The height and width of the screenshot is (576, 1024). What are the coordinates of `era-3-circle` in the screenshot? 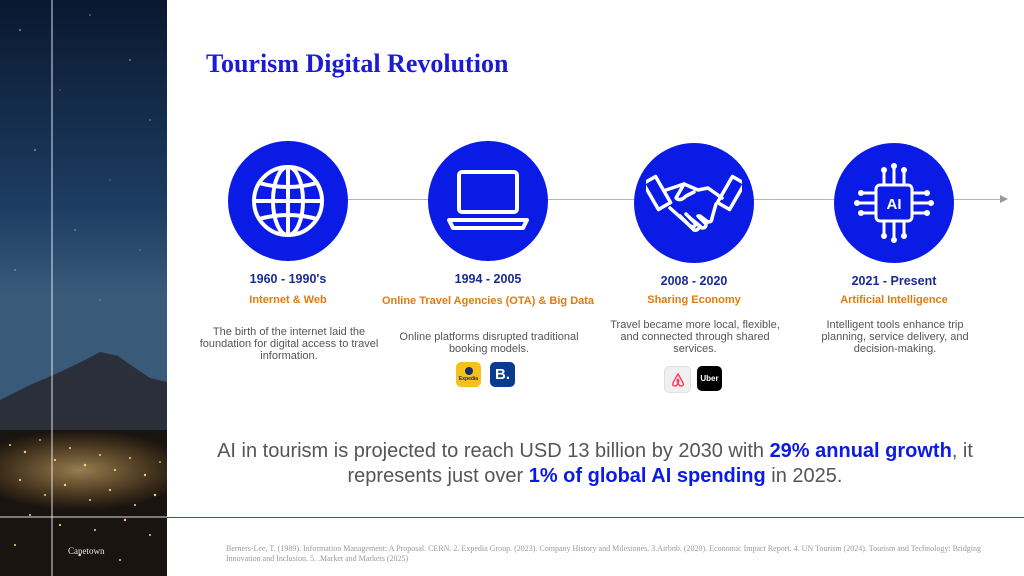 It's located at (694, 203).